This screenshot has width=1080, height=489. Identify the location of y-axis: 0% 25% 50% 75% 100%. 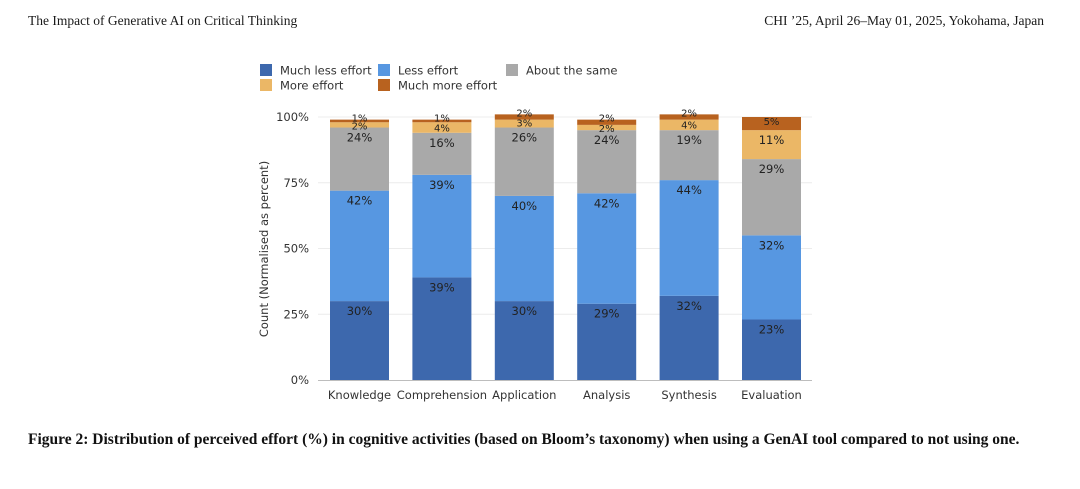
(292, 248).